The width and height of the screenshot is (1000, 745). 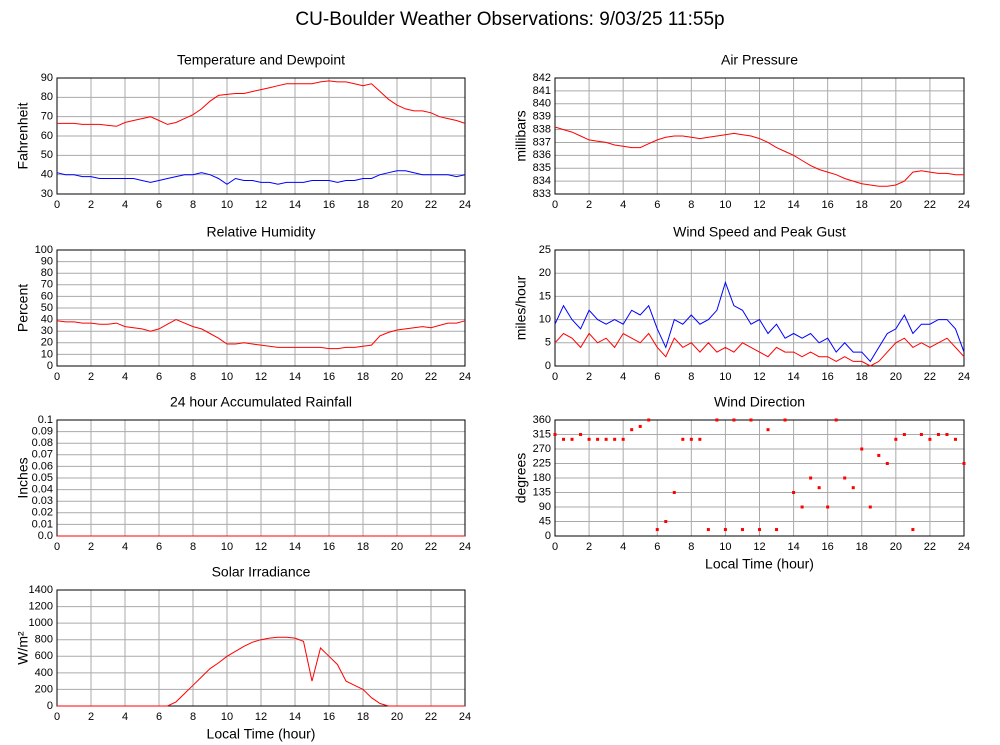 I want to click on y-tick-label: 1000, so click(x=41, y=623).